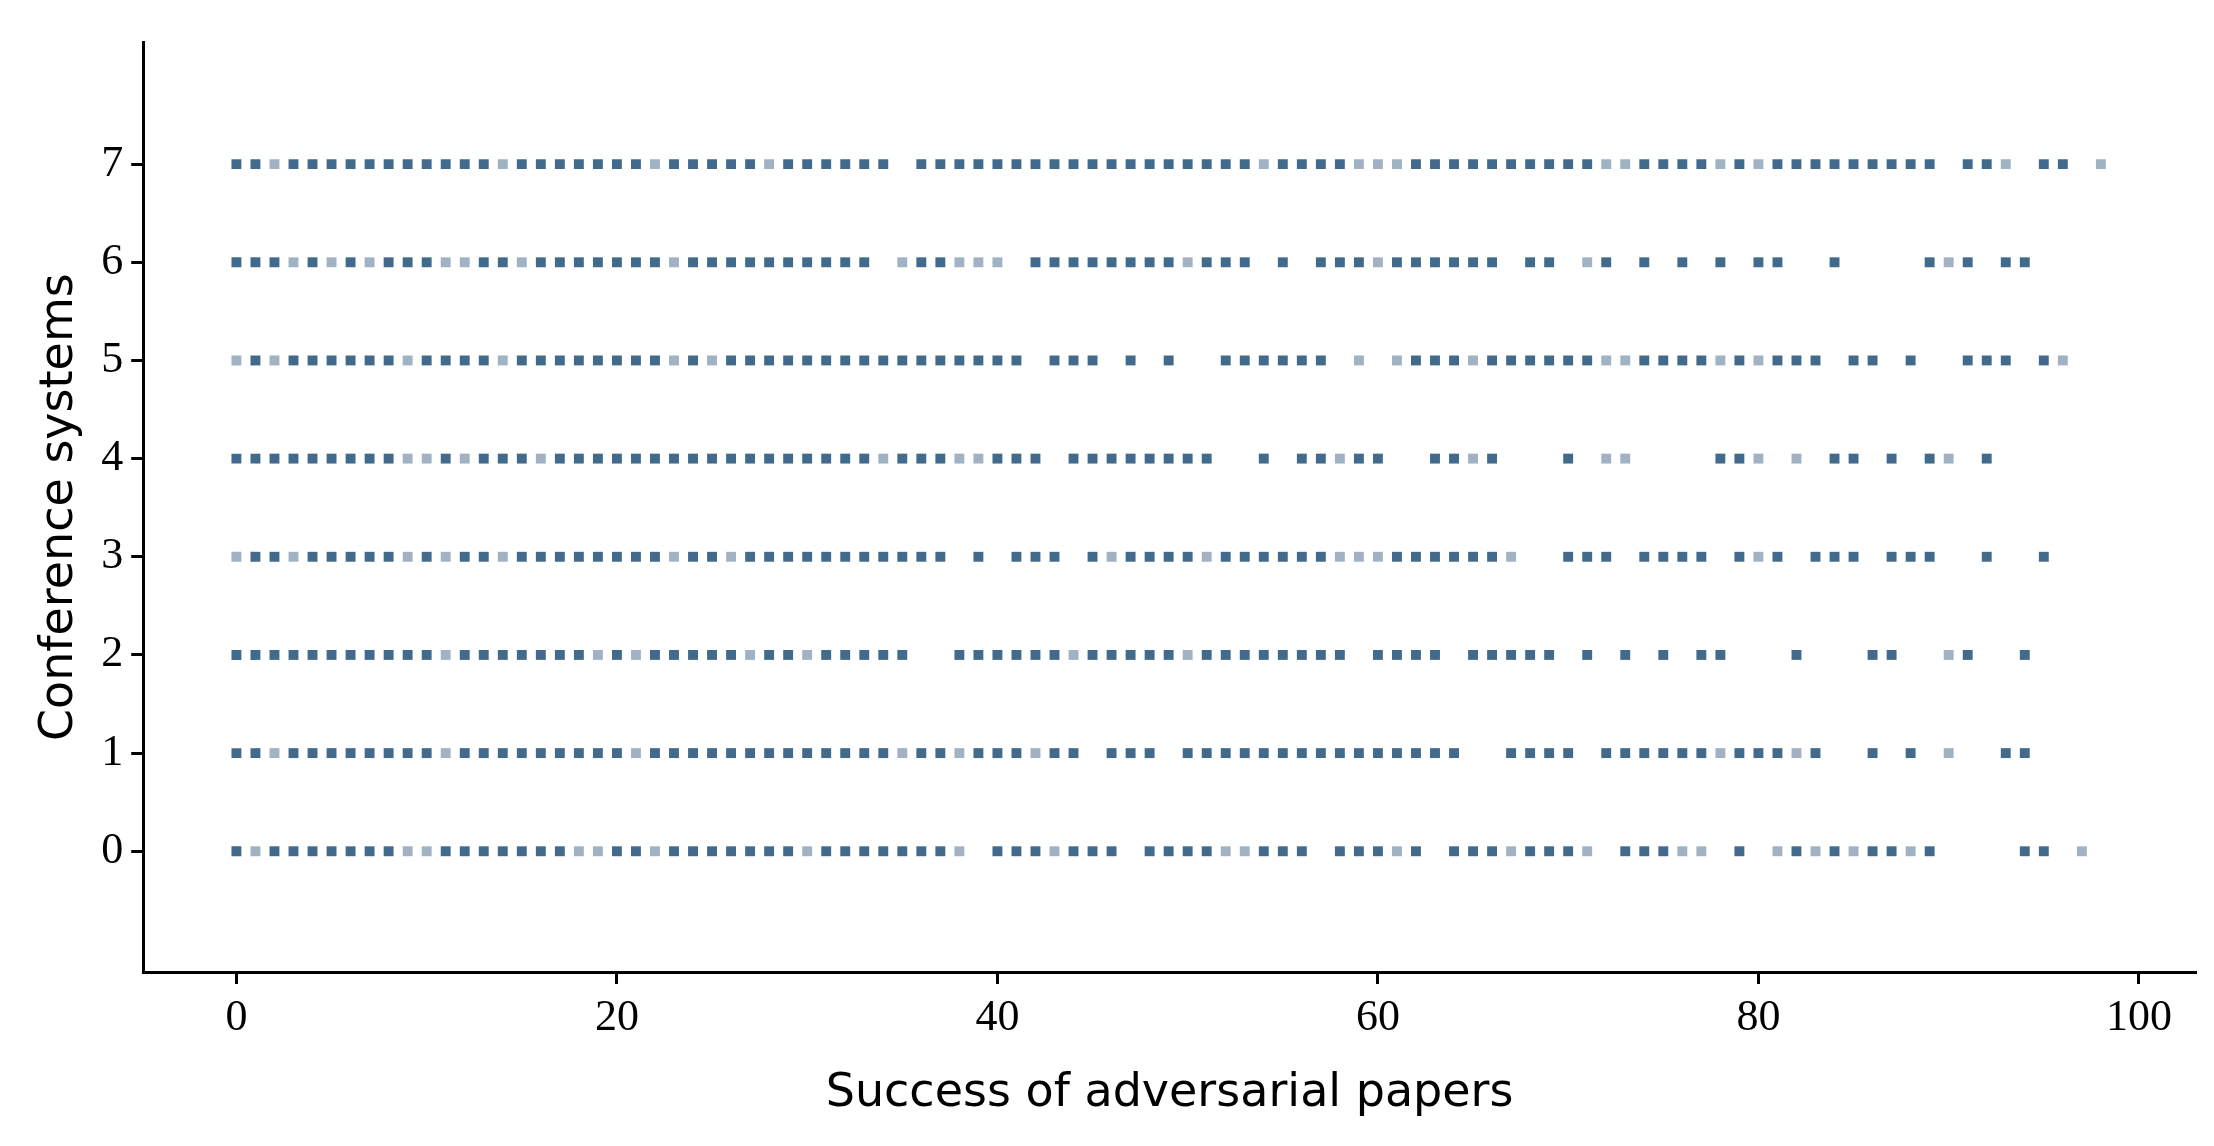 The height and width of the screenshot is (1146, 2214). Describe the element at coordinates (112, 652) in the screenshot. I see `y-tick-label: 2` at that location.